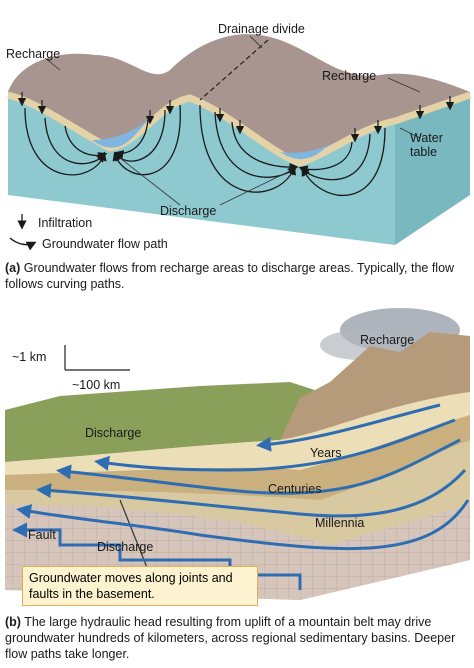 The height and width of the screenshot is (668, 474). What do you see at coordinates (65, 223) in the screenshot?
I see `legend-label: Infiltration` at bounding box center [65, 223].